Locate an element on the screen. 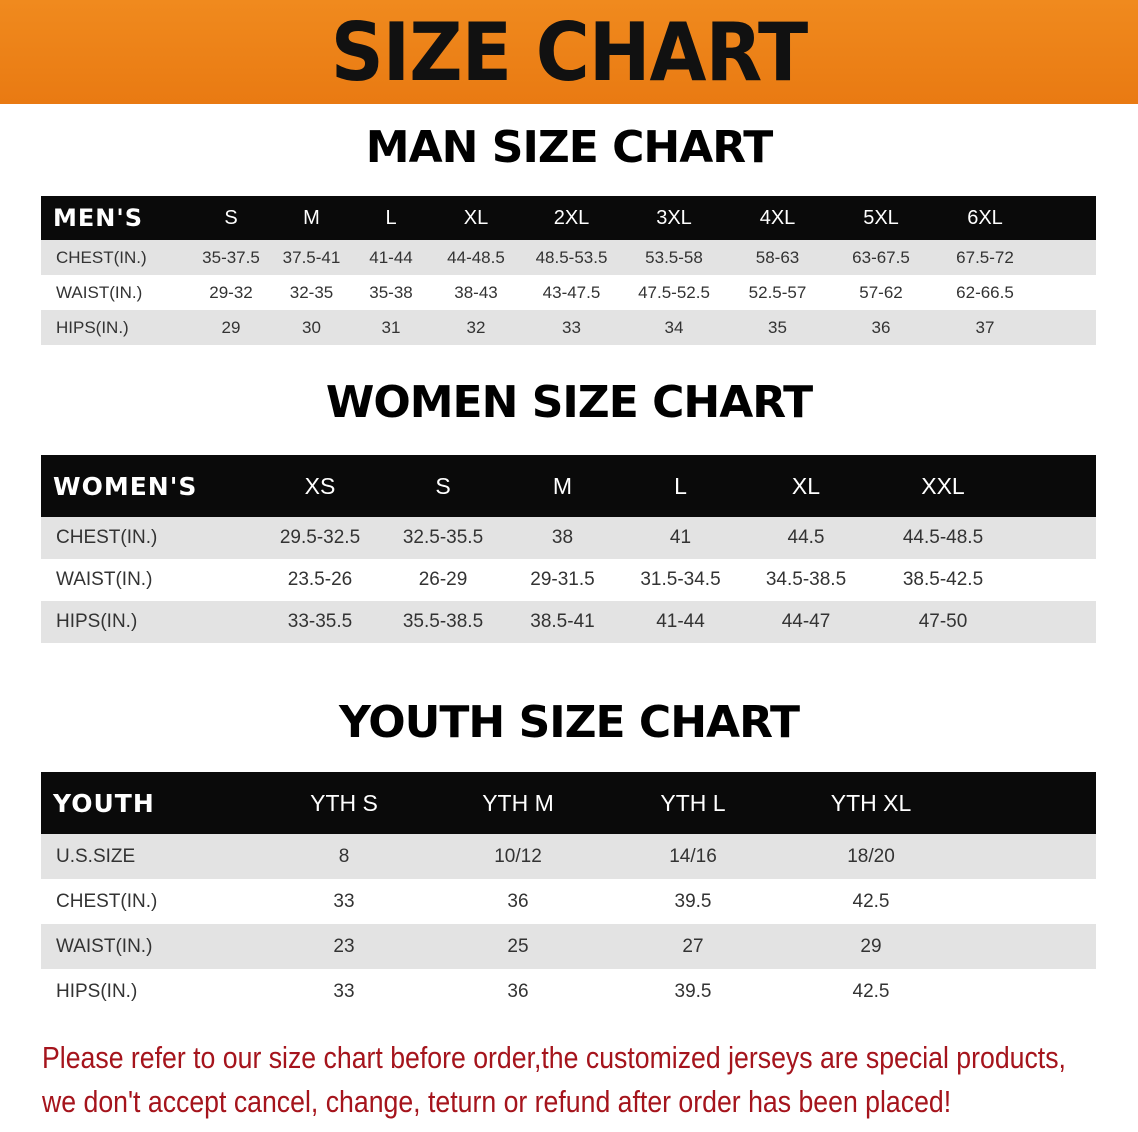 This screenshot has width=1138, height=1132. measurement-value: 47.5-52.5 is located at coordinates (674, 292).